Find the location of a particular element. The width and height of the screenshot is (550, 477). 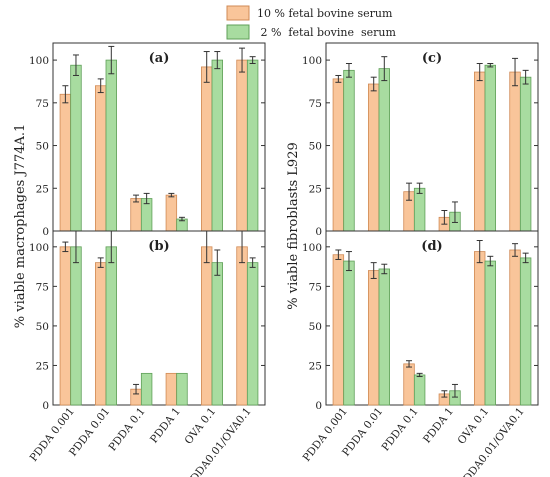

legend-label-2pct: 2 % fetal bovine serum is located at coordinates (326, 32).